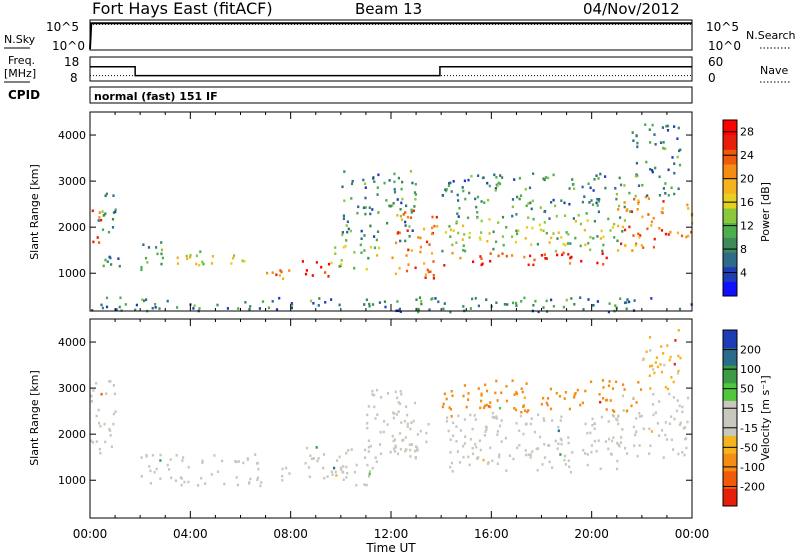 The image size is (800, 559). I want to click on colorbar-tick-label: 200, so click(750, 350).